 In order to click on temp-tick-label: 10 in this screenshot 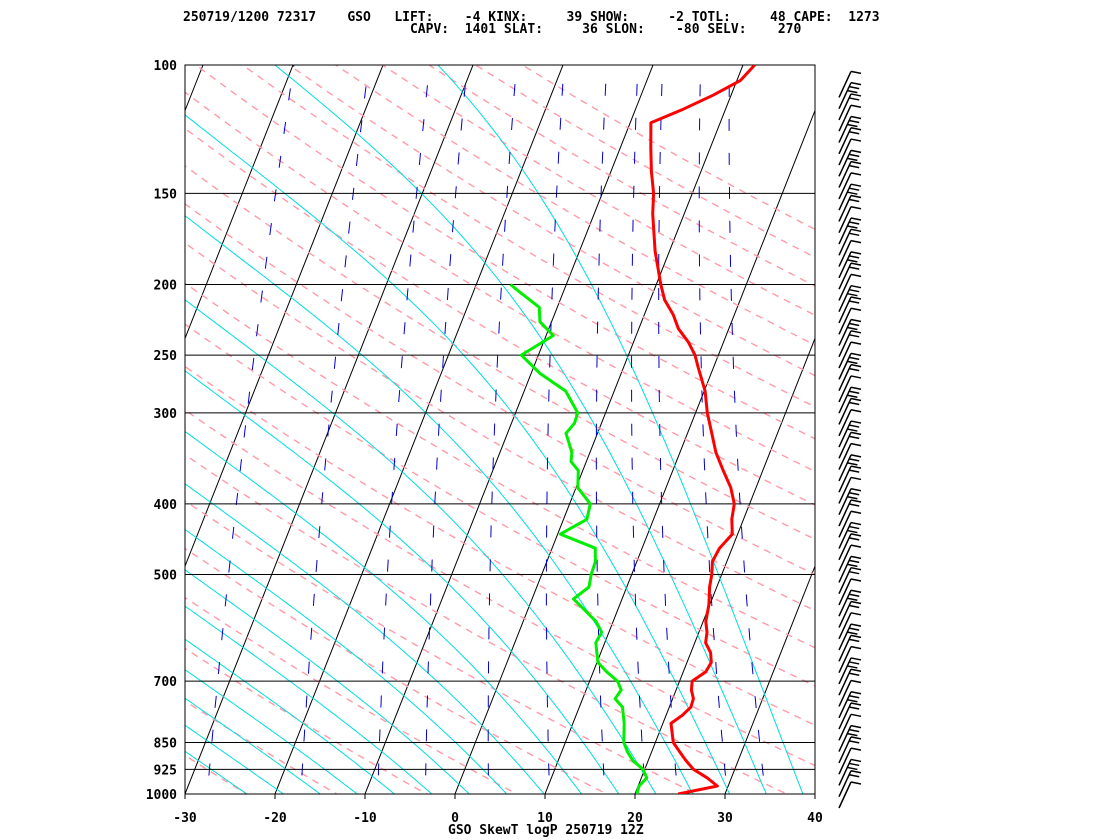, I will do `click(545, 818)`.